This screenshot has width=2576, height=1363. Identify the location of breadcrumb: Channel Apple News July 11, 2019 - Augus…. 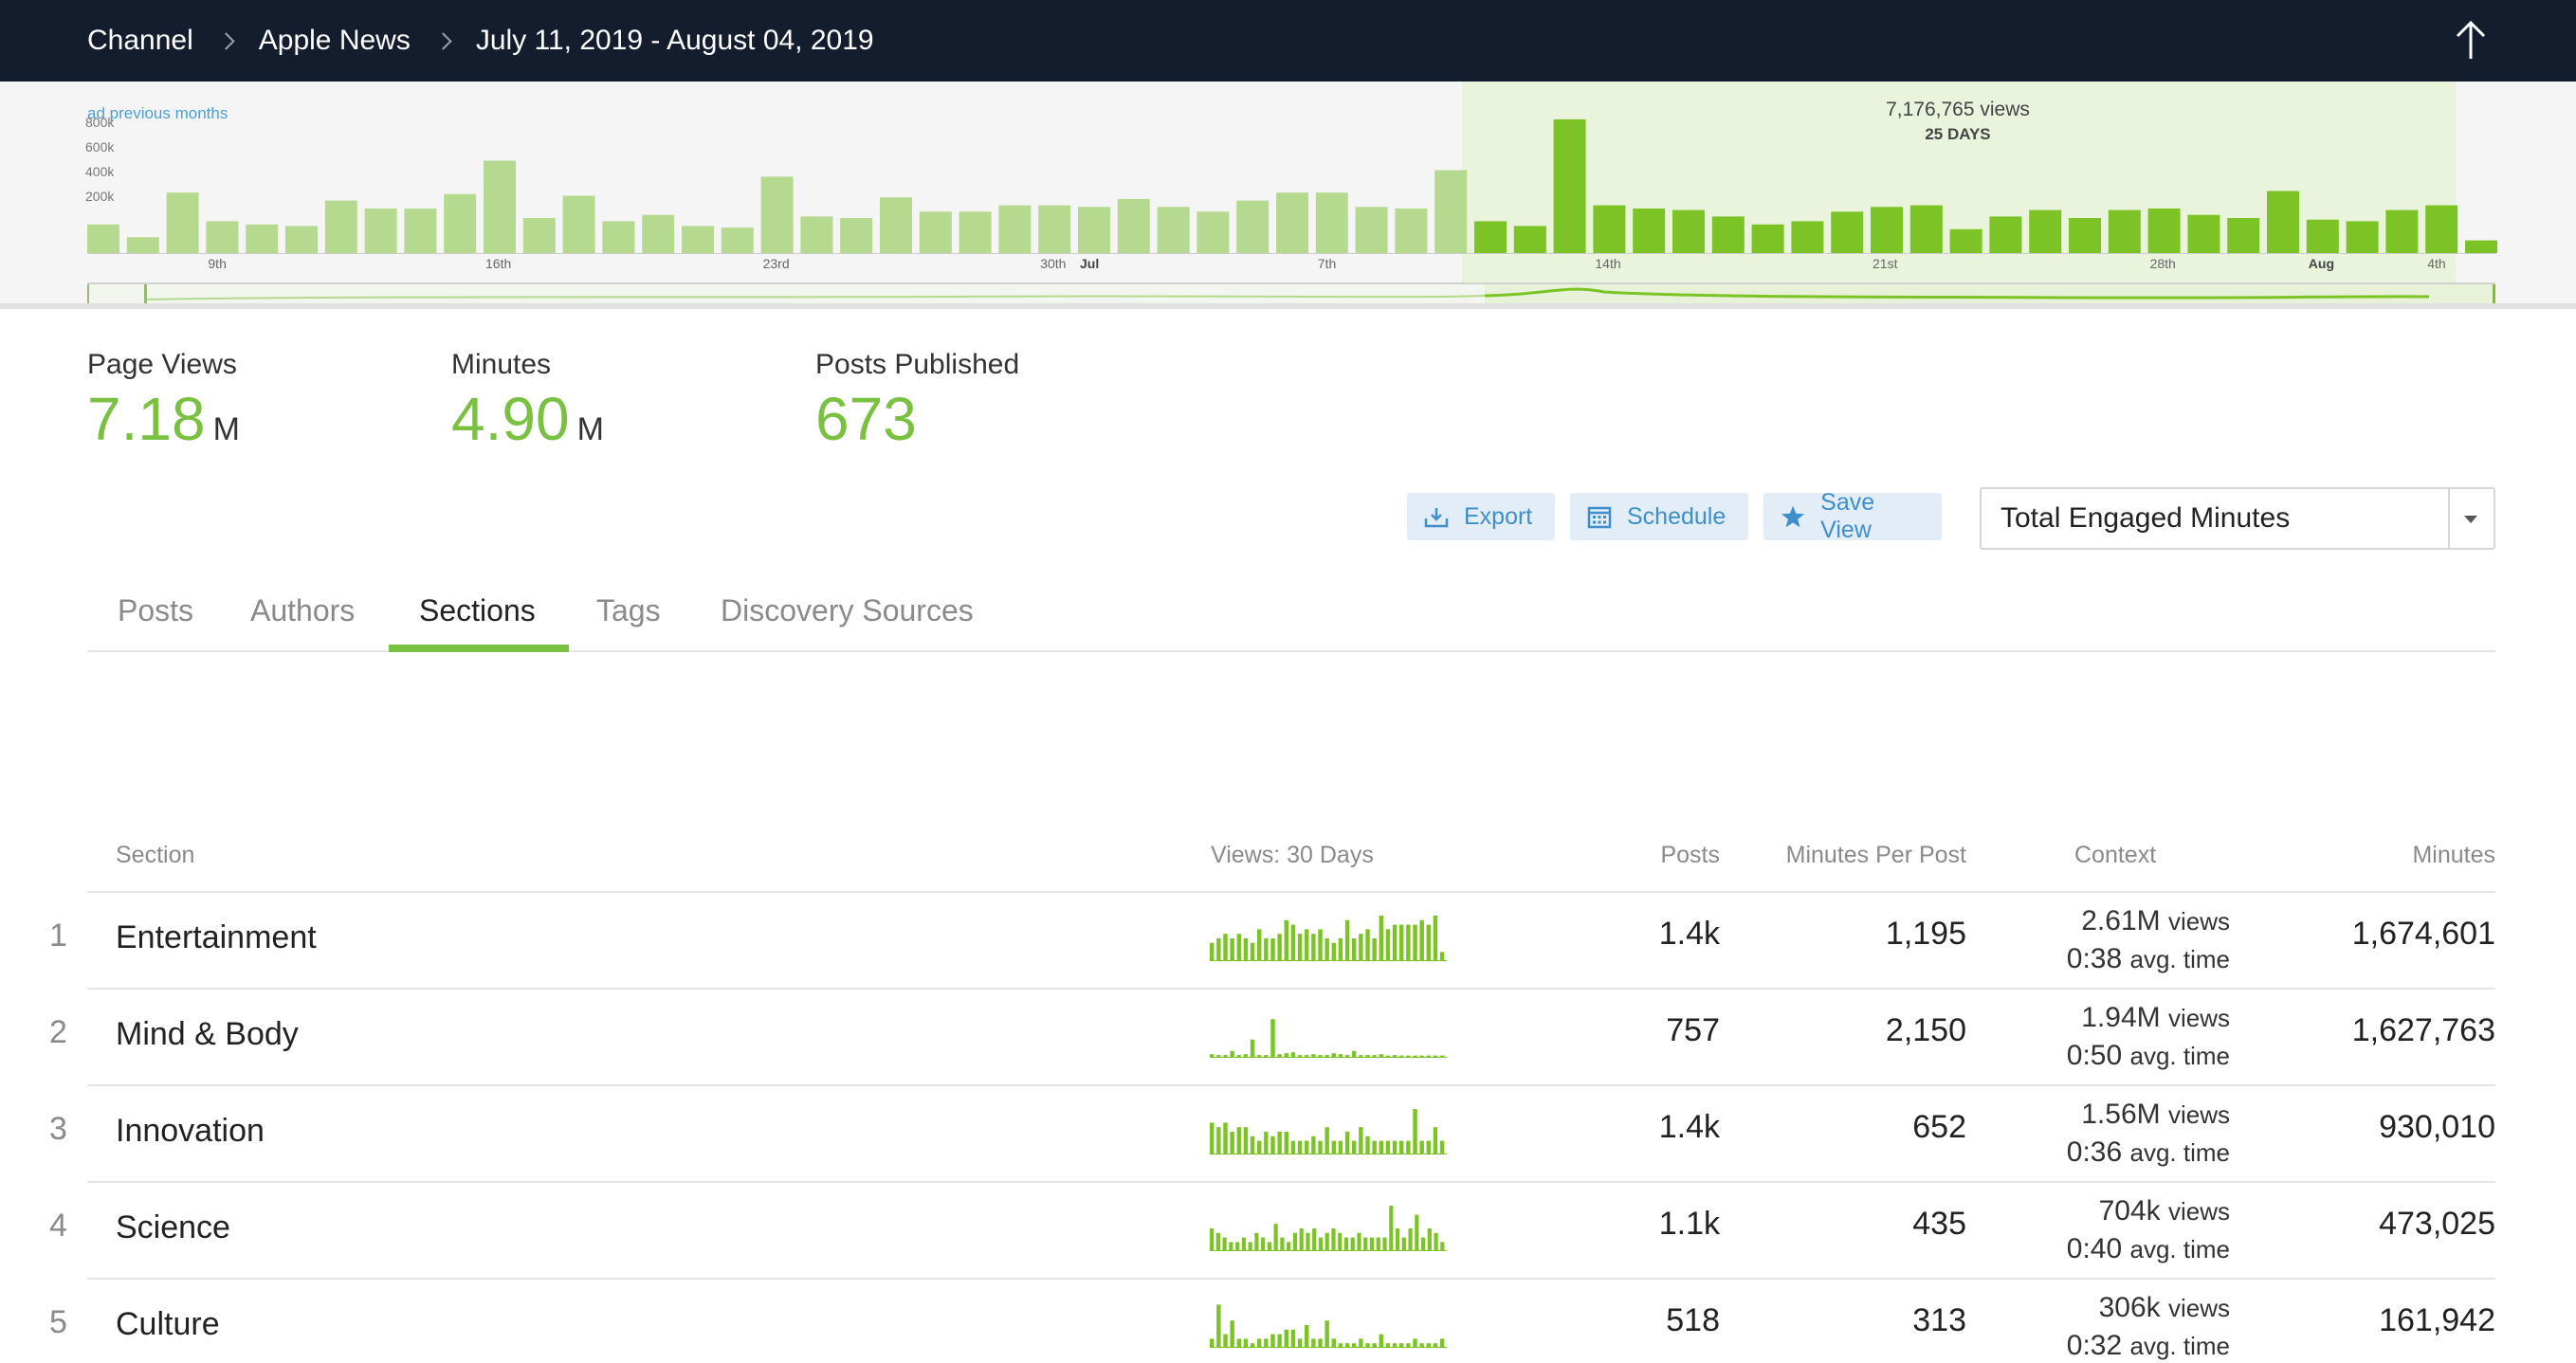
(480, 41).